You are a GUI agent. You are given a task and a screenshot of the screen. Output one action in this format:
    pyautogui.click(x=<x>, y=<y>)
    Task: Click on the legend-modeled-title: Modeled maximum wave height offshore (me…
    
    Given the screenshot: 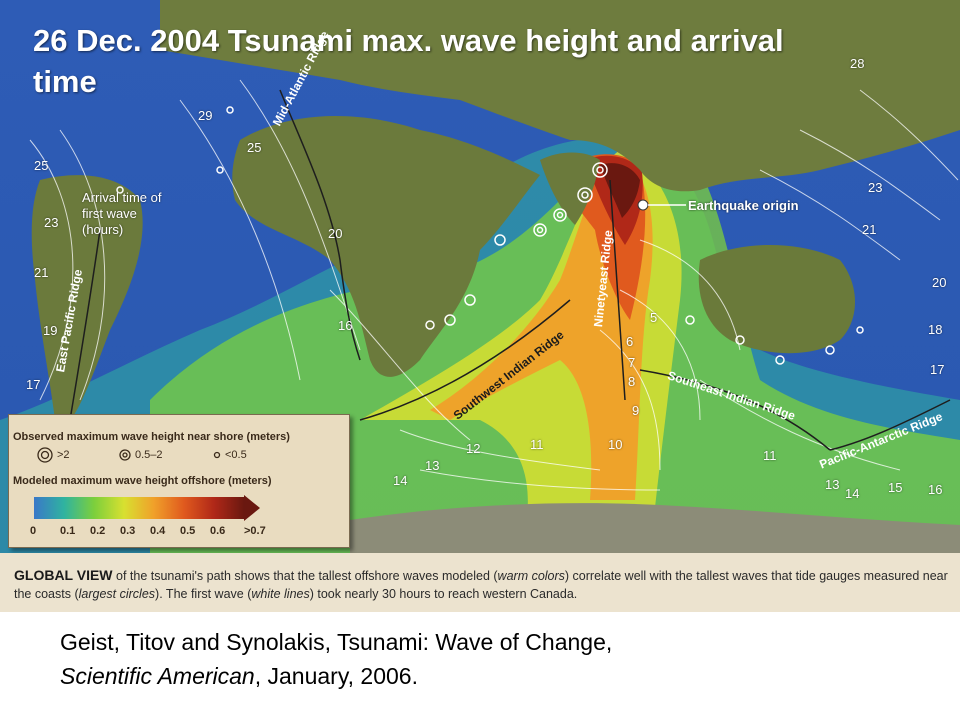 What is the action you would take?
    pyautogui.click(x=142, y=481)
    